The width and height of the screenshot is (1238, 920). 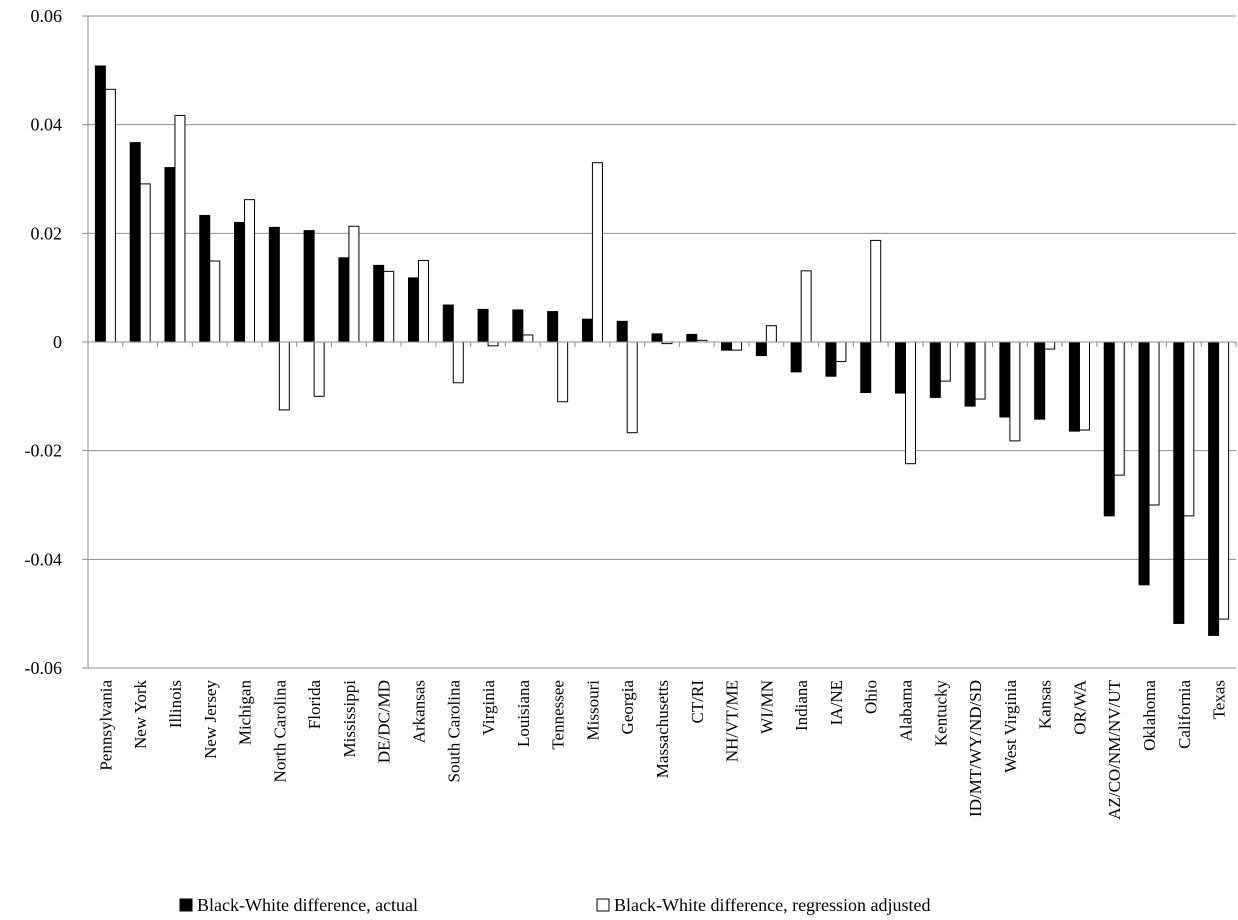 What do you see at coordinates (210, 719) in the screenshot?
I see `x-category-label: New Jersey` at bounding box center [210, 719].